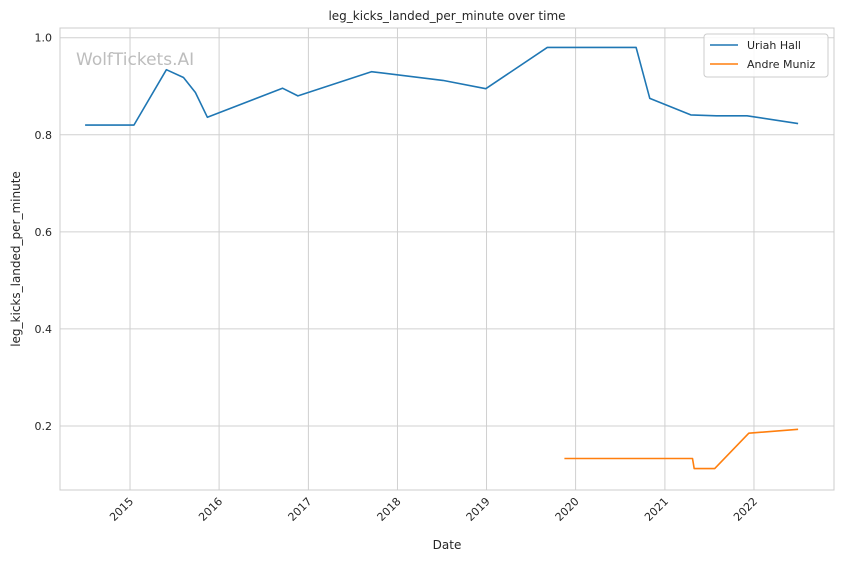  I want to click on legend-label-uriah-hall: Uriah Hall, so click(774, 45).